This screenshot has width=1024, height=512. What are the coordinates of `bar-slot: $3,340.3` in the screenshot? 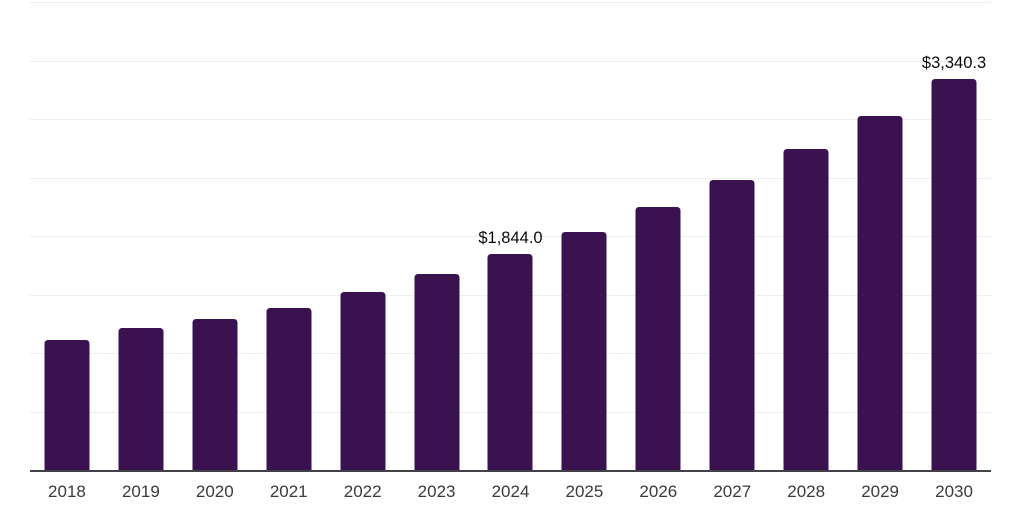 It's located at (954, 236).